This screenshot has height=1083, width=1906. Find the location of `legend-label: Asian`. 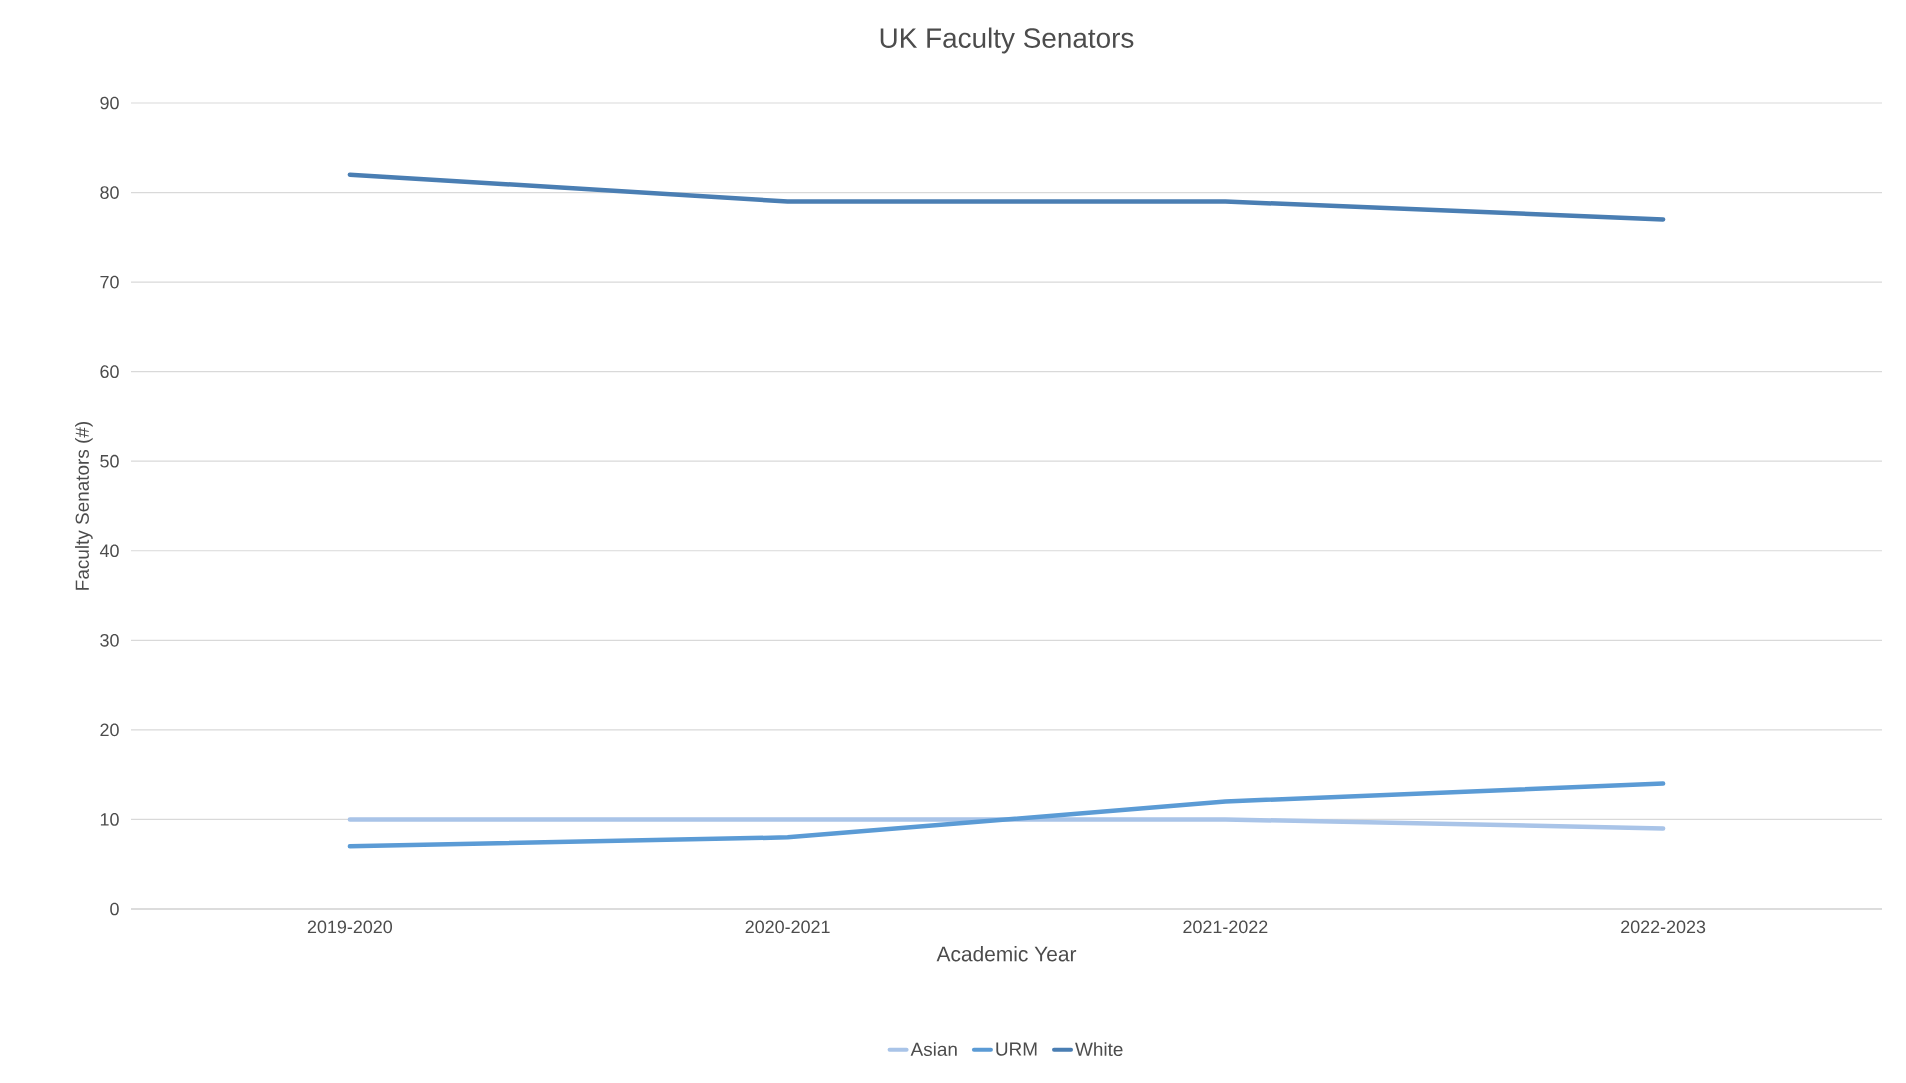

legend-label: Asian is located at coordinates (933, 1049).